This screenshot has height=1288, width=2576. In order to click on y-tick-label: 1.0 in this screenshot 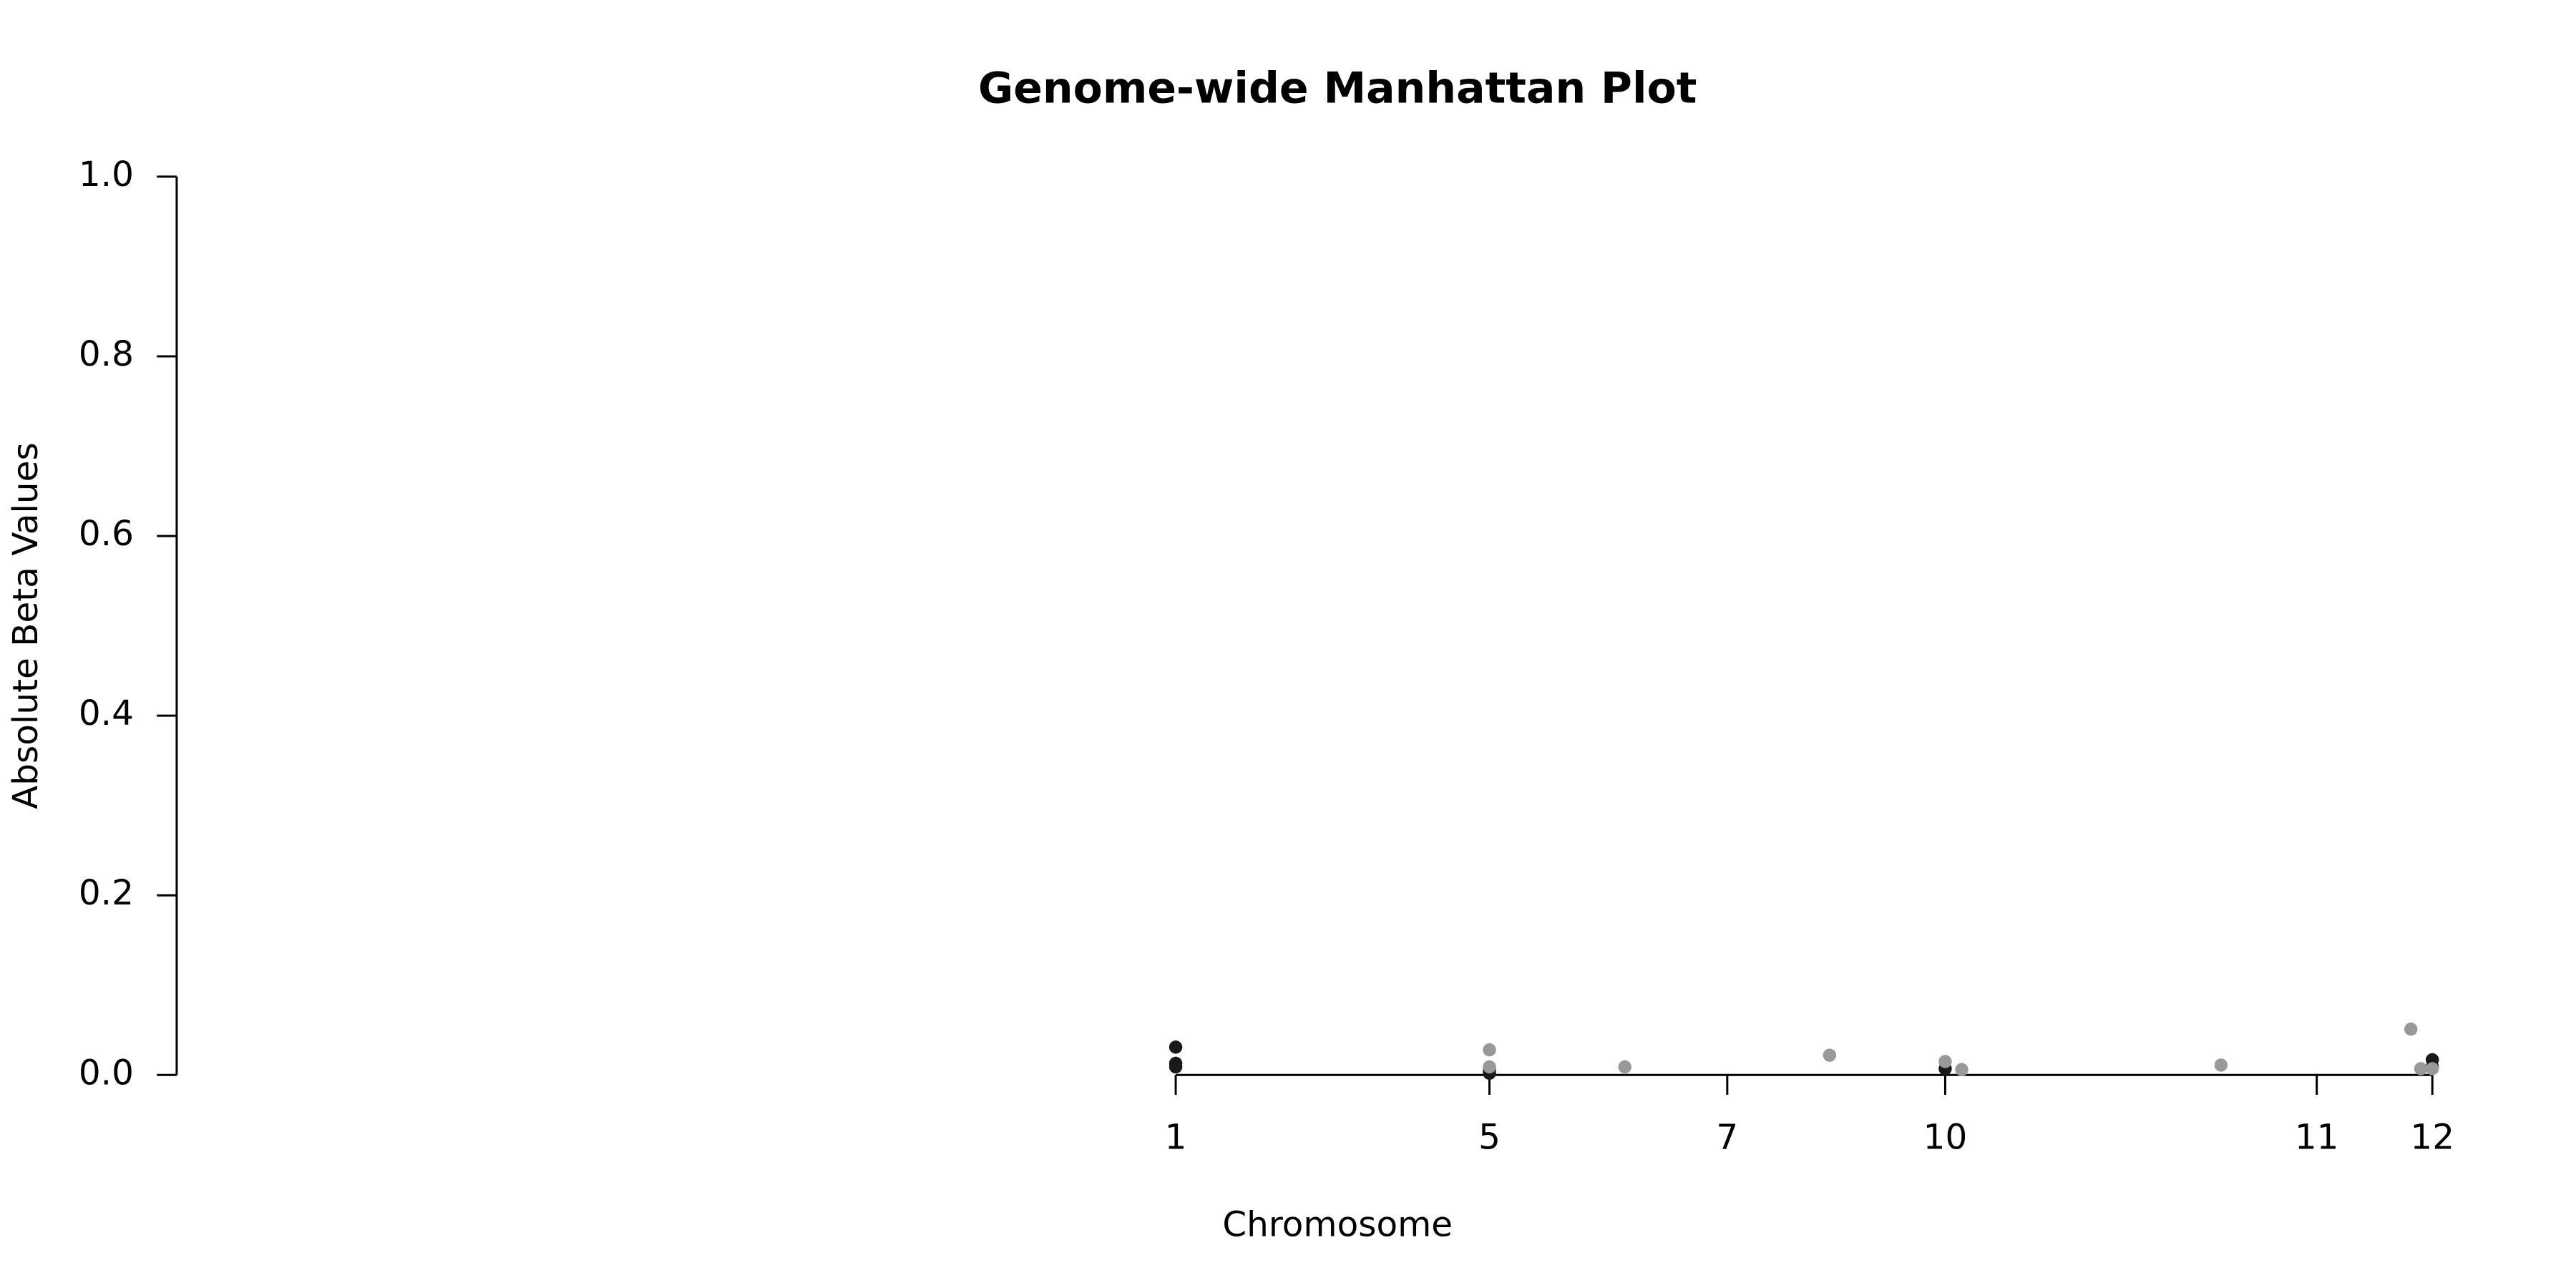, I will do `click(106, 175)`.